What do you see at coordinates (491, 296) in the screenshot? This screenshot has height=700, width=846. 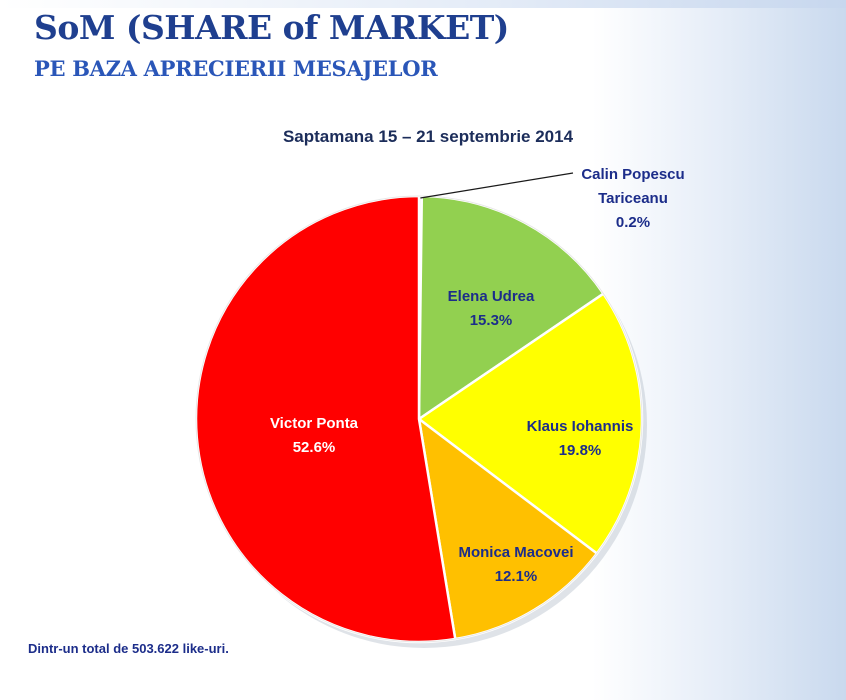 I see `slice-label-elena-udrea-0: Elena Udrea` at bounding box center [491, 296].